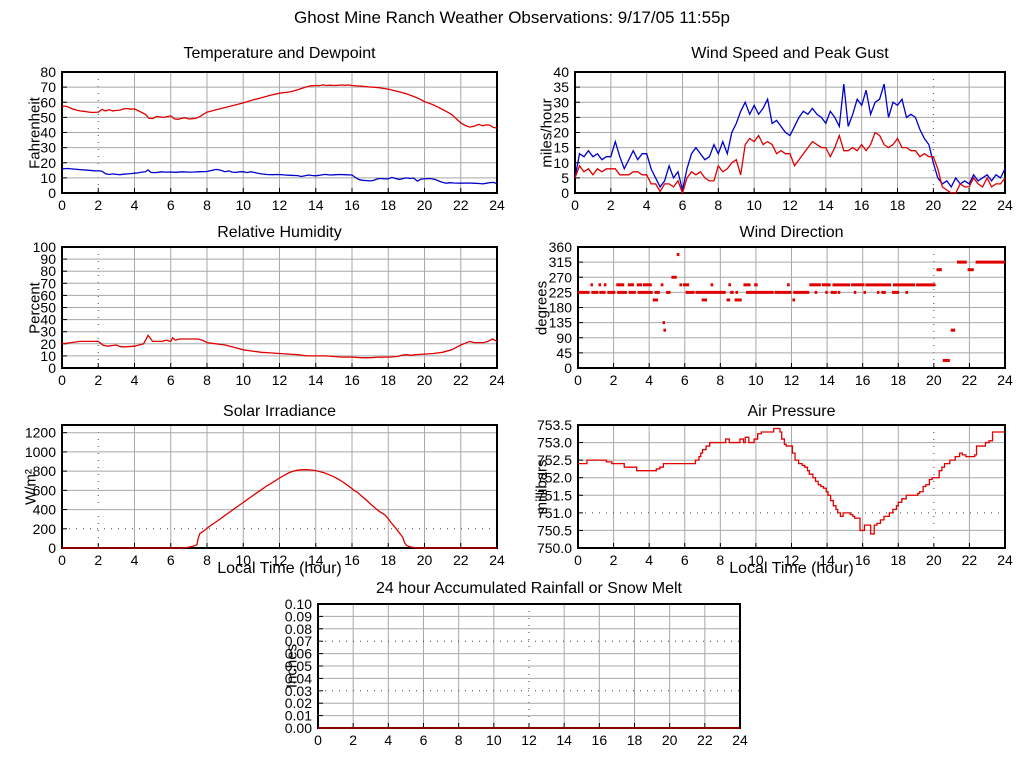 The height and width of the screenshot is (768, 1024). I want to click on svg-text: 90, so click(48, 259).